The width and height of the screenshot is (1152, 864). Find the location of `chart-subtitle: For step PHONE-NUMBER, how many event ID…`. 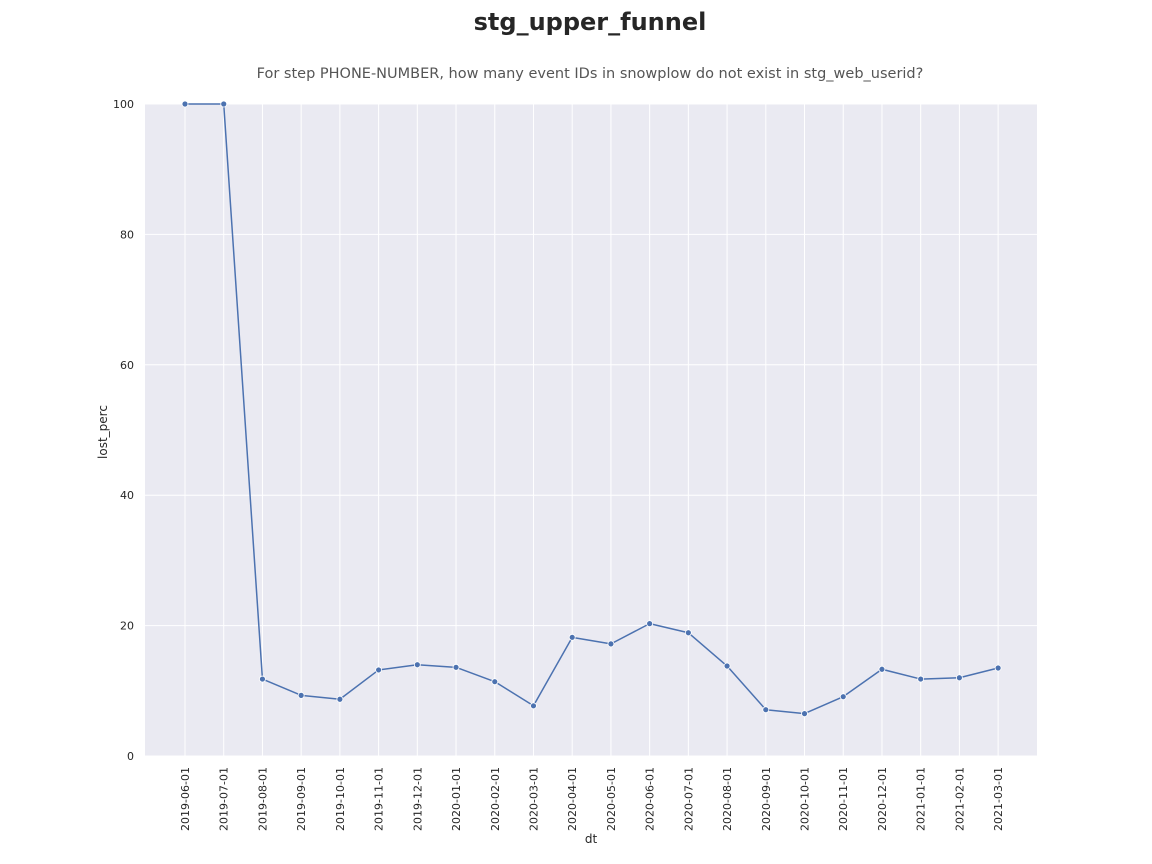

chart-subtitle: For step PHONE-NUMBER, how many event ID… is located at coordinates (590, 74).